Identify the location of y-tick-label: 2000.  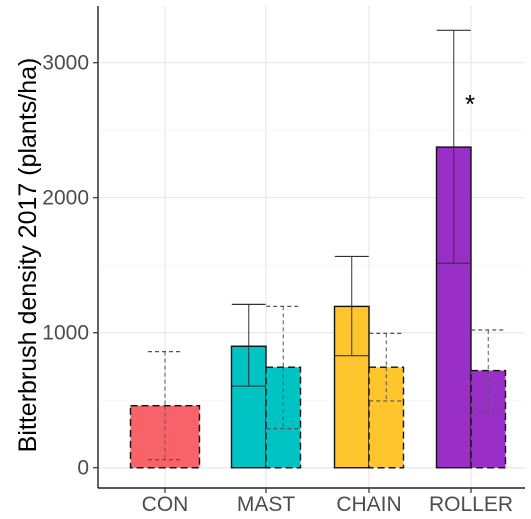
(65, 198).